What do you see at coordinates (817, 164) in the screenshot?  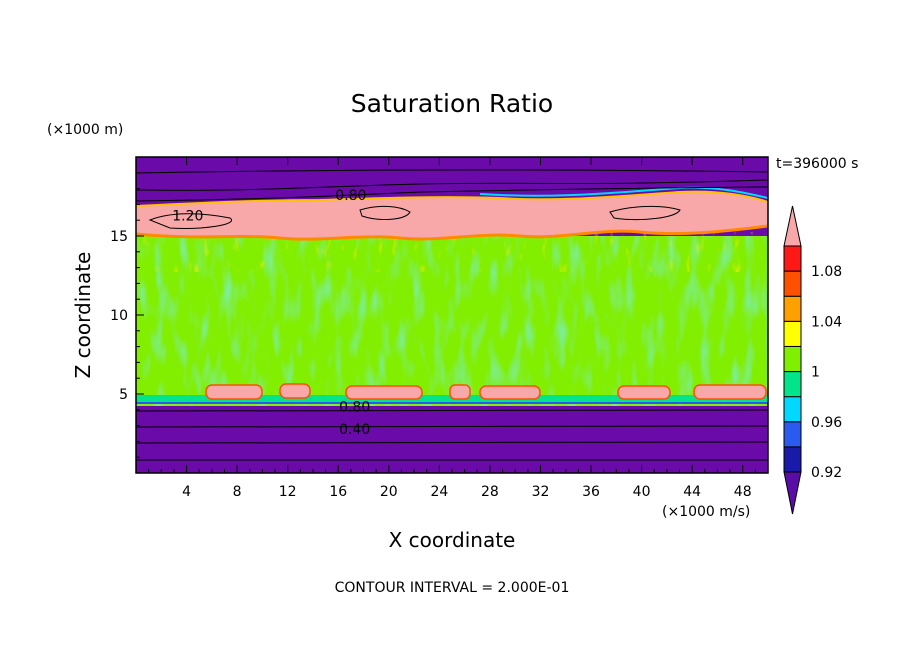 I see `time-label: t=396000 s` at bounding box center [817, 164].